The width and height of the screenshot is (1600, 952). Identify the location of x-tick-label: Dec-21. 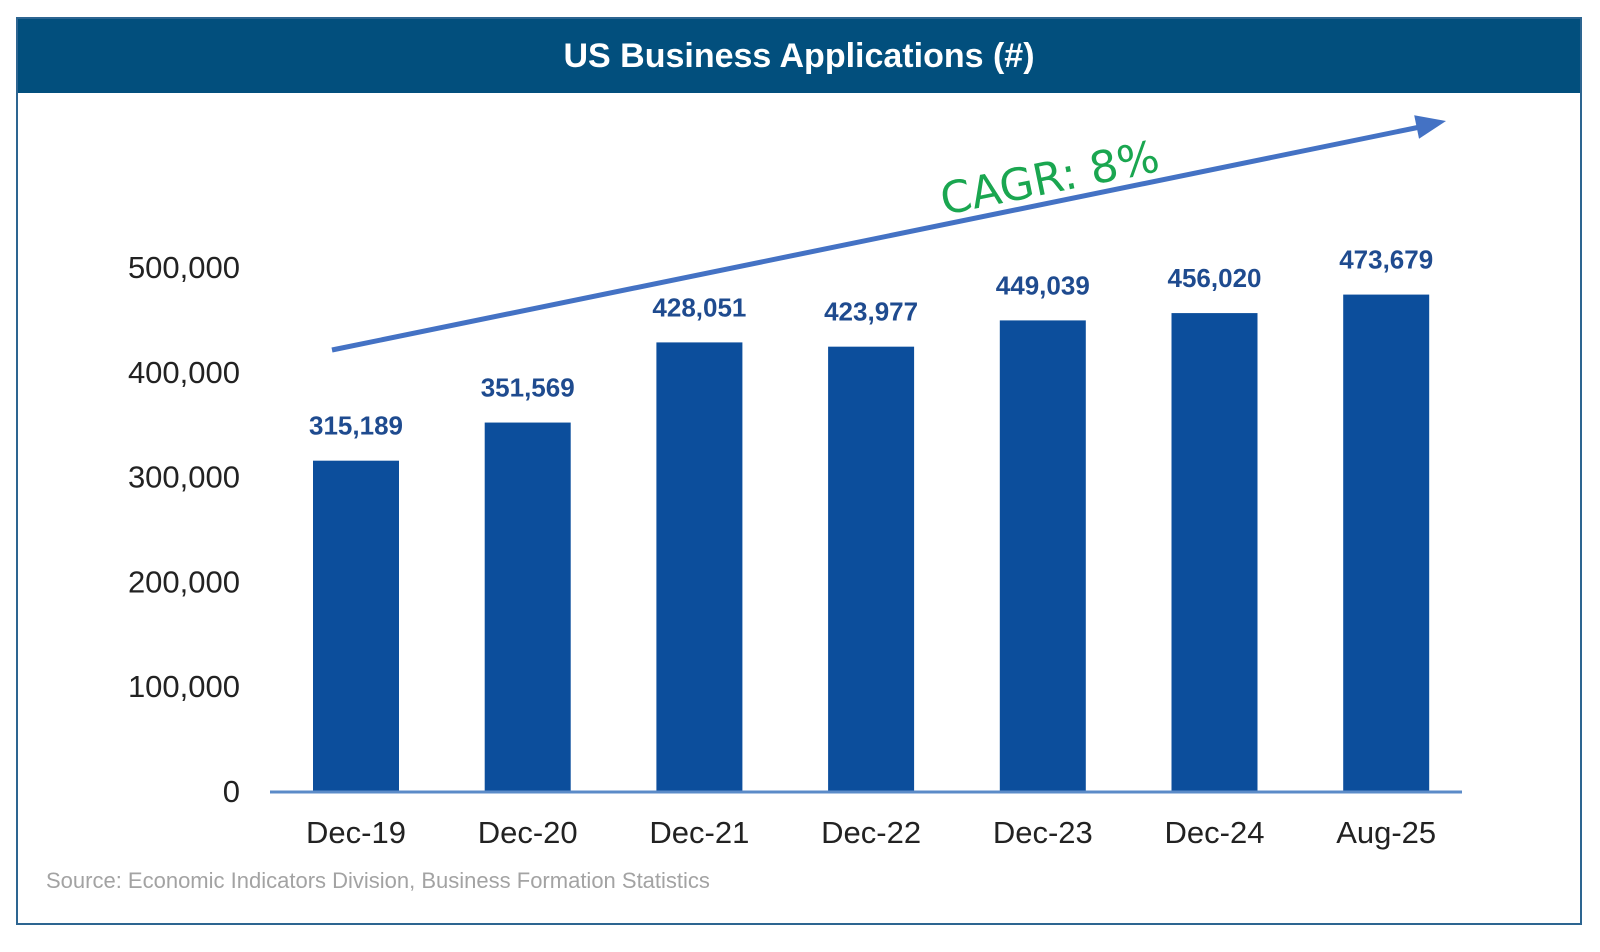
(699, 832).